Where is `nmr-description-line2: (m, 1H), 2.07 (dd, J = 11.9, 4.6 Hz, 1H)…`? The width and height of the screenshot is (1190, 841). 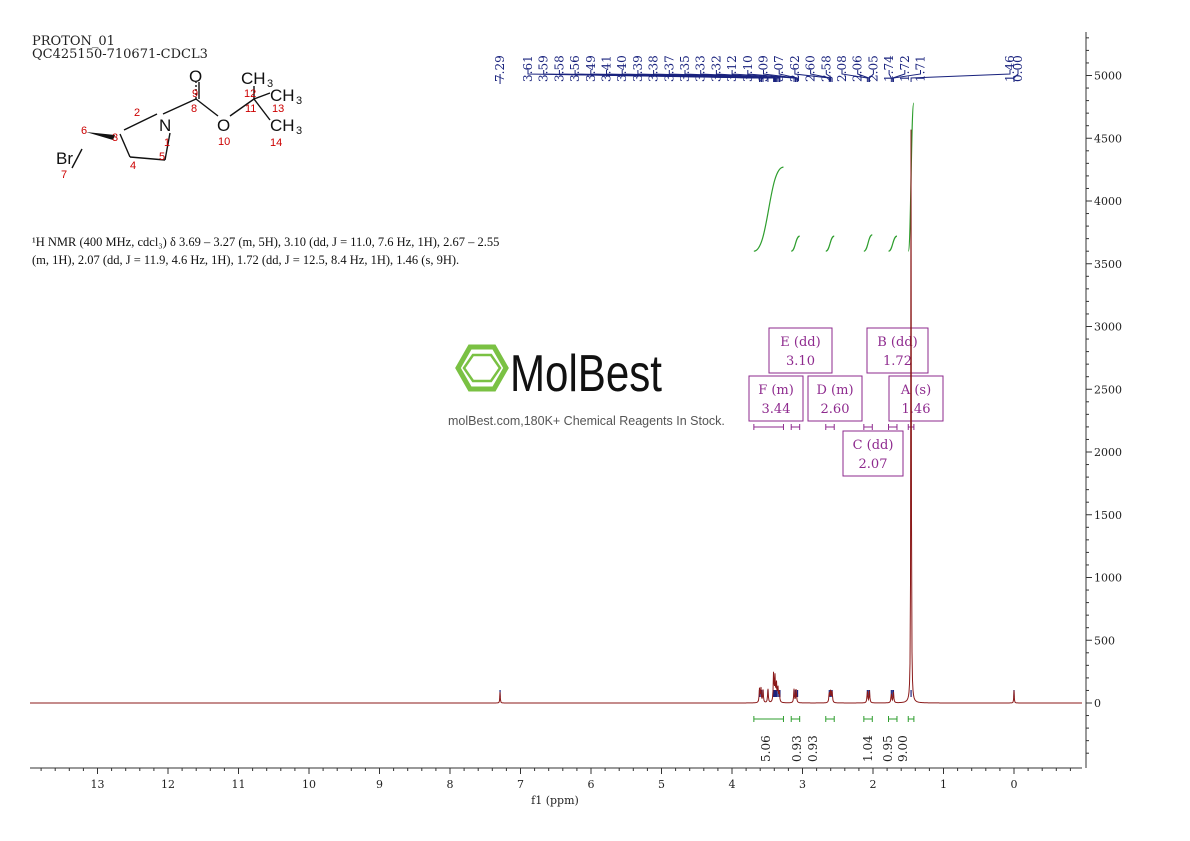 nmr-description-line2: (m, 1H), 2.07 (dd, J = 11.9, 4.6 Hz, 1H)… is located at coordinates (245, 260).